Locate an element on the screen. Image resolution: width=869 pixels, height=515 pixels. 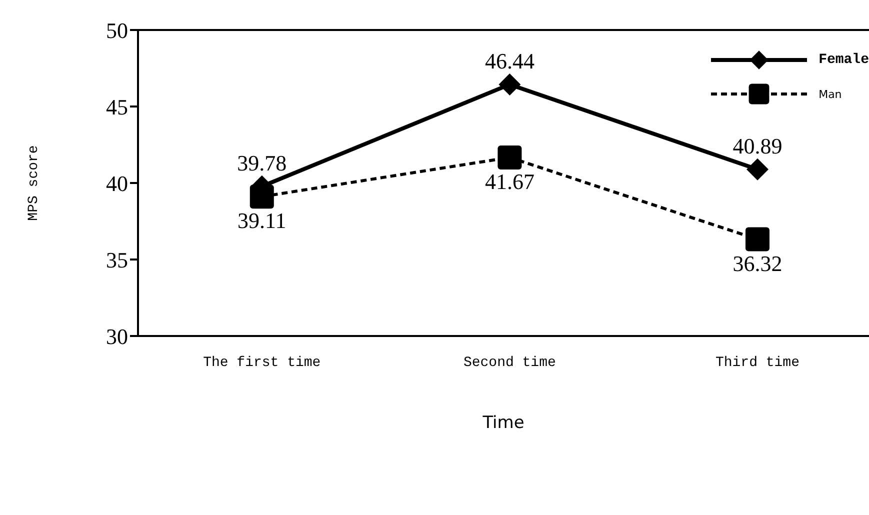
y-tick-label: 35 is located at coordinates (117, 259).